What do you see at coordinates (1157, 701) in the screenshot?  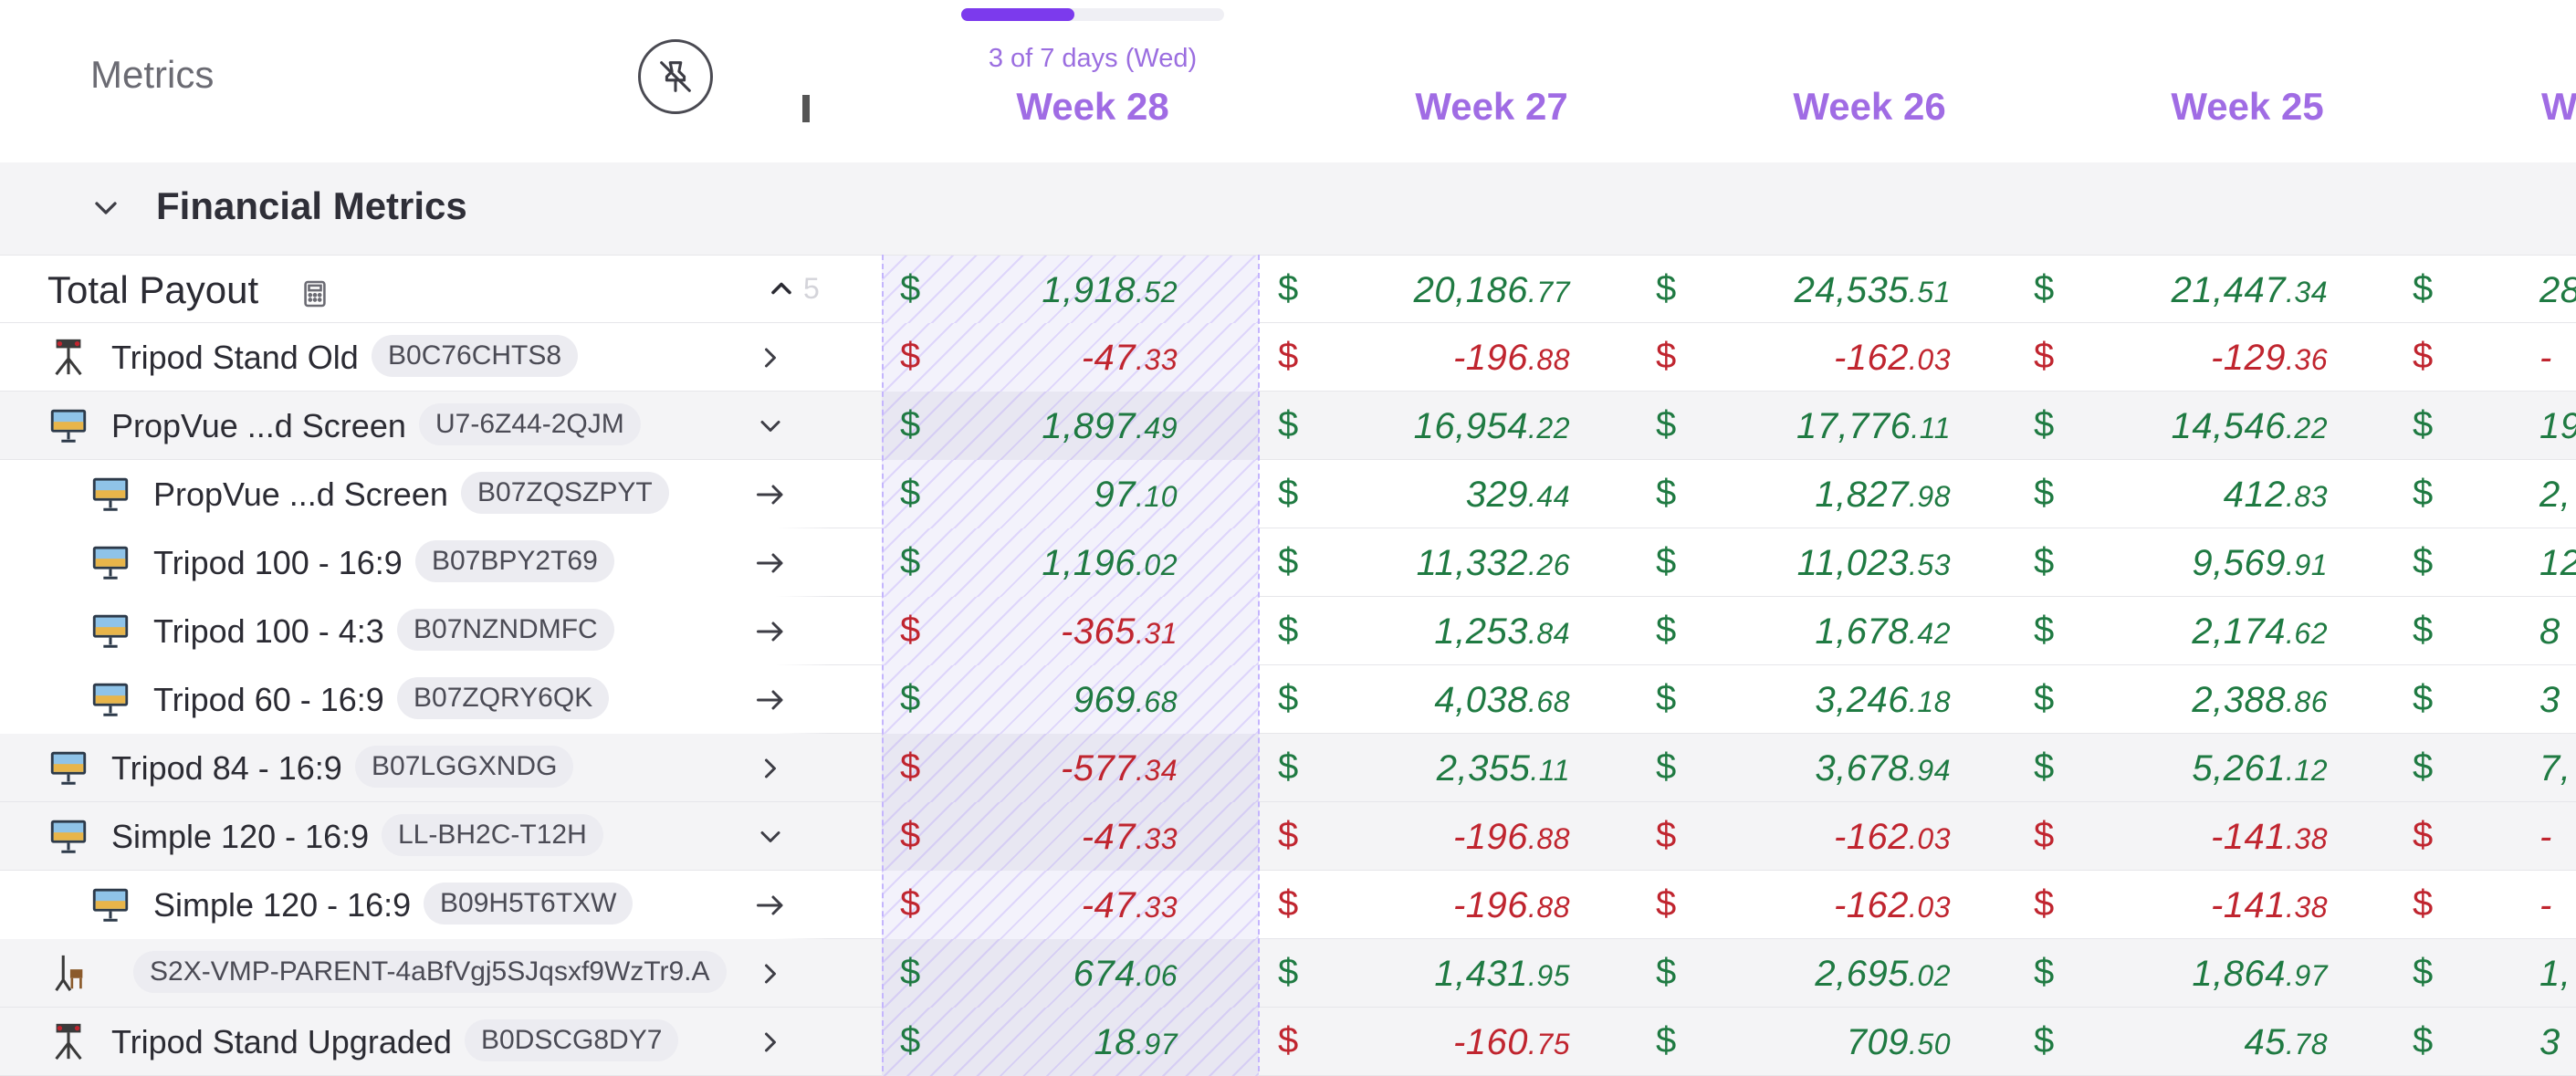 I see `value-decimals: .68` at bounding box center [1157, 701].